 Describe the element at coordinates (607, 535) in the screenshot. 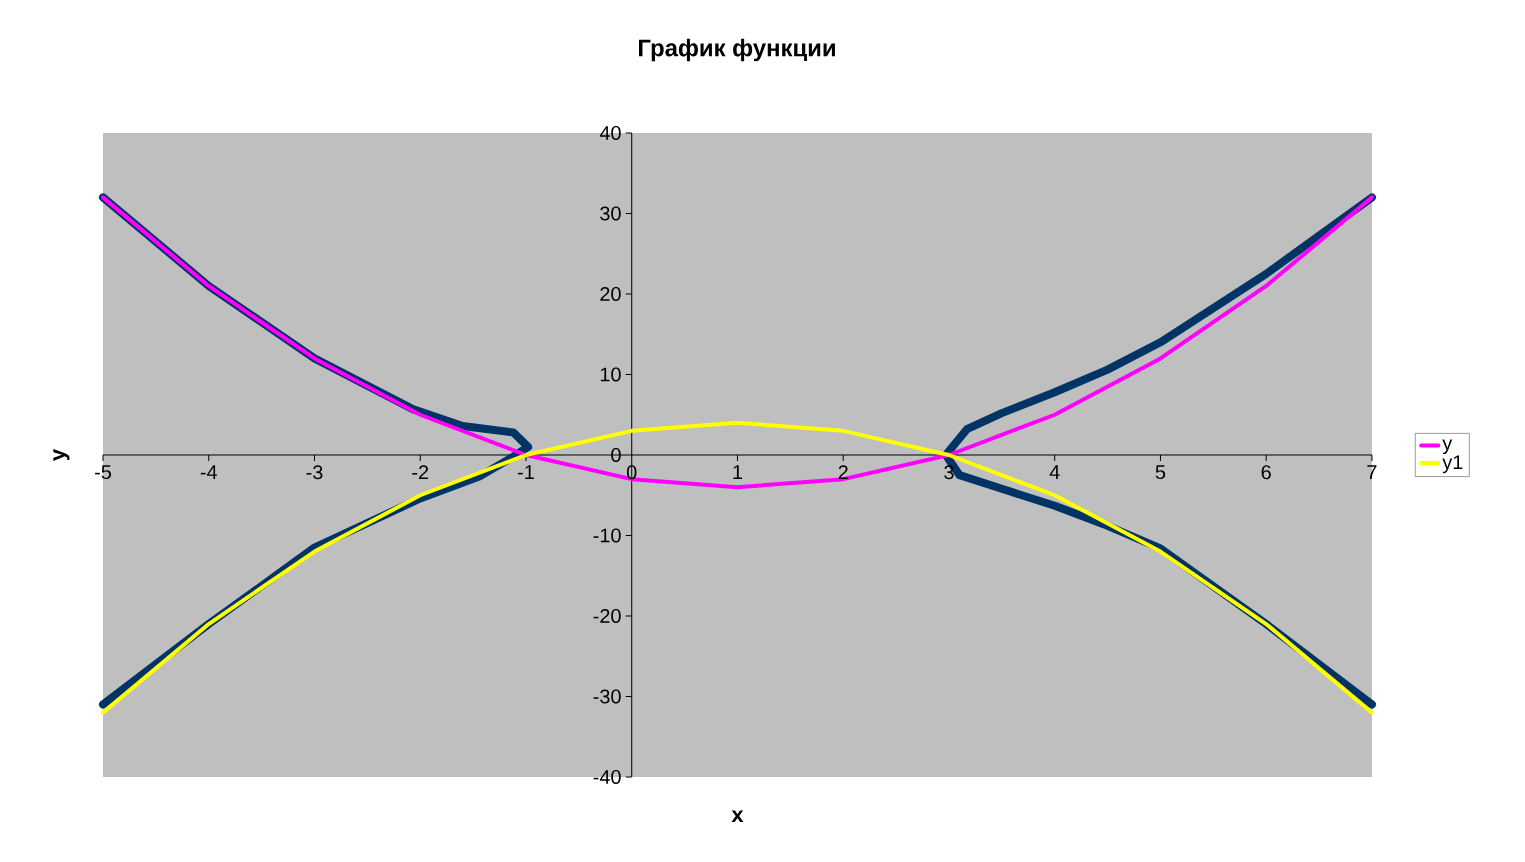

I see `y-tick-label: -10` at that location.